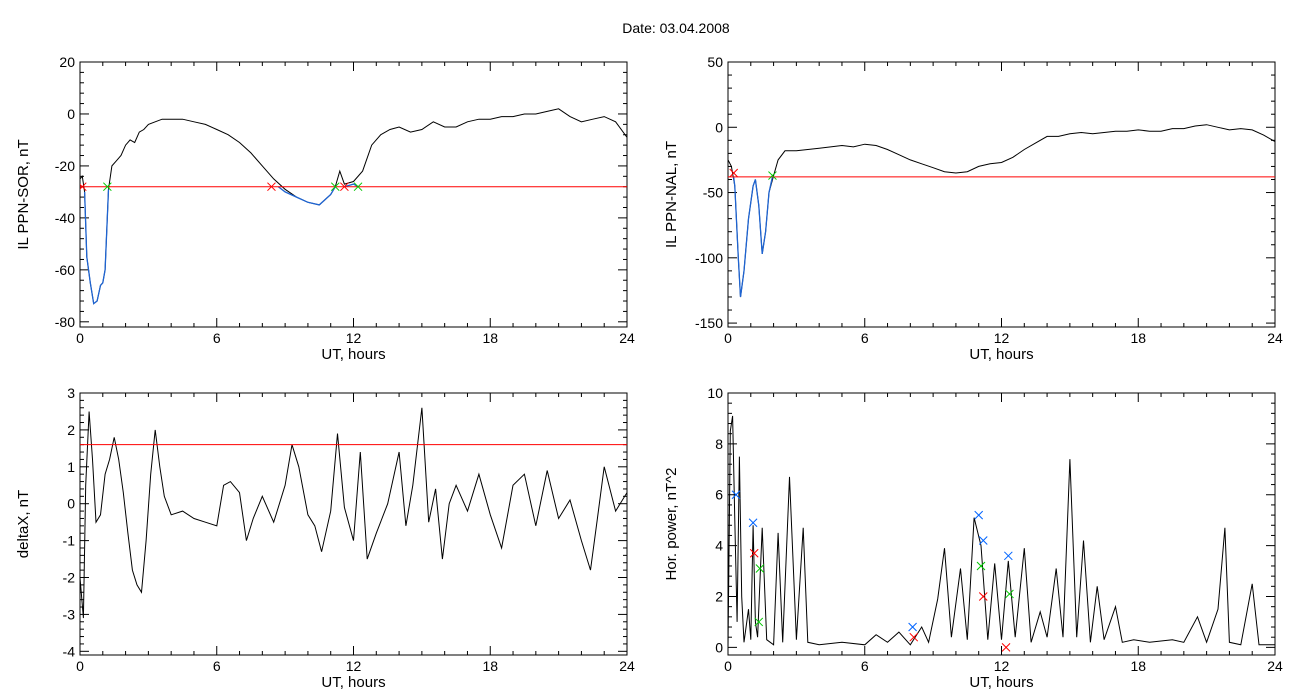 The width and height of the screenshot is (1300, 700). Describe the element at coordinates (23, 524) in the screenshot. I see `y-axis-label: deltaX, nT` at that location.